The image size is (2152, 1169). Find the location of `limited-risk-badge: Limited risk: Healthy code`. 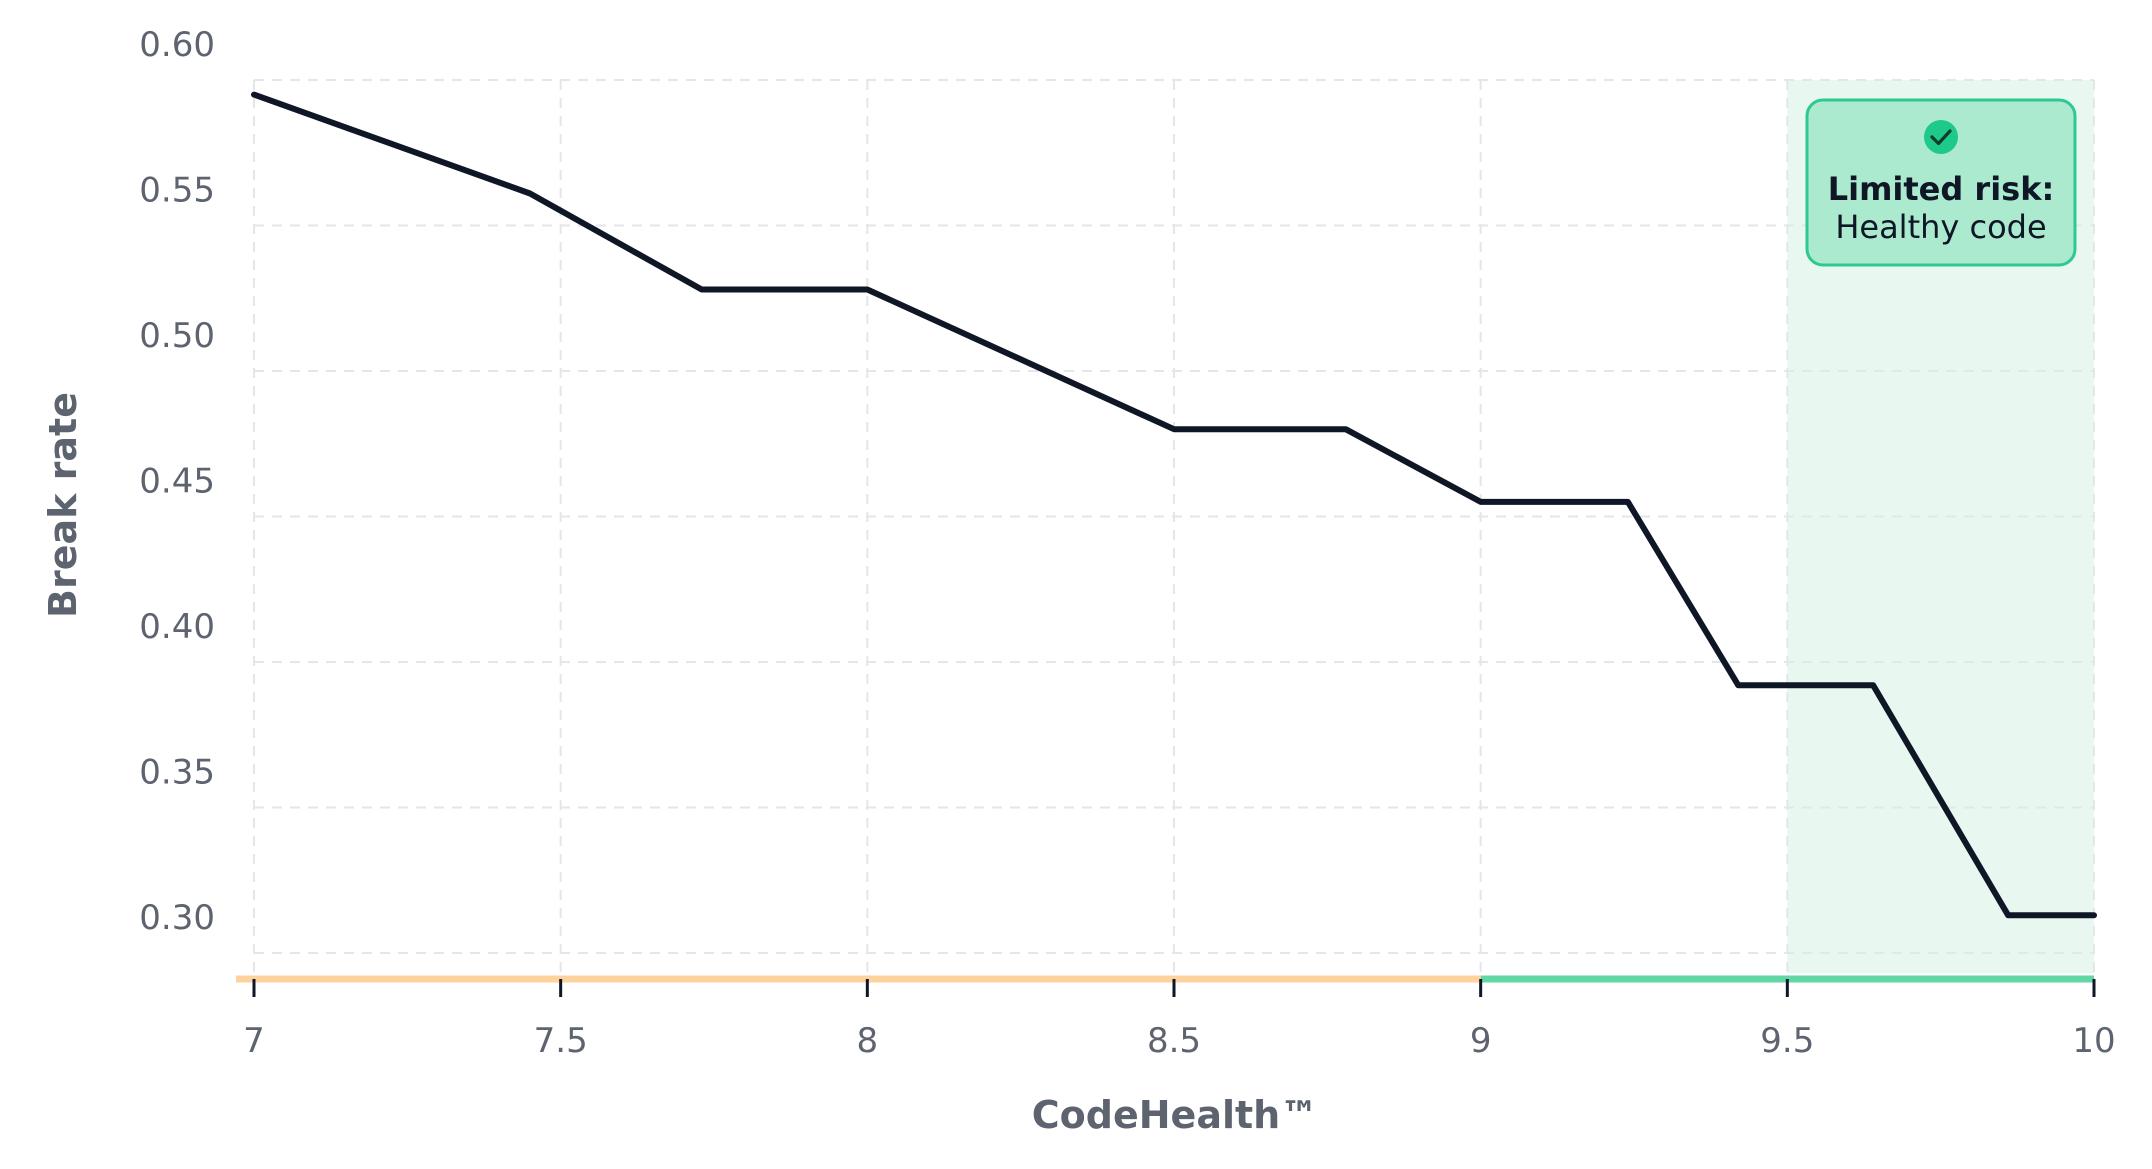

limited-risk-badge: Limited risk: Healthy code is located at coordinates (1941, 182).